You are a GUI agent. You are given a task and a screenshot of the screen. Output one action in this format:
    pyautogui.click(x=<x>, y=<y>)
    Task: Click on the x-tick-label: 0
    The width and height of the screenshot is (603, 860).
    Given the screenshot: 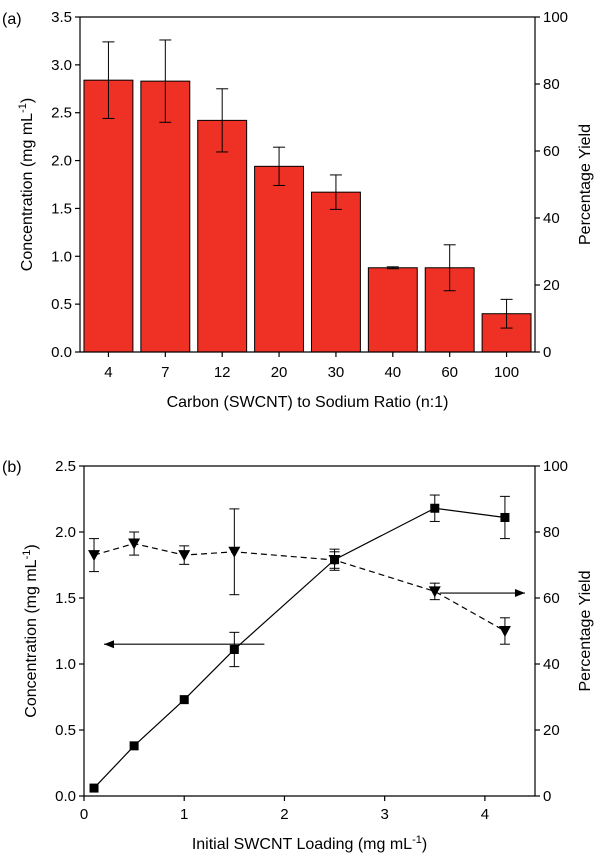 What is the action you would take?
    pyautogui.click(x=84, y=814)
    